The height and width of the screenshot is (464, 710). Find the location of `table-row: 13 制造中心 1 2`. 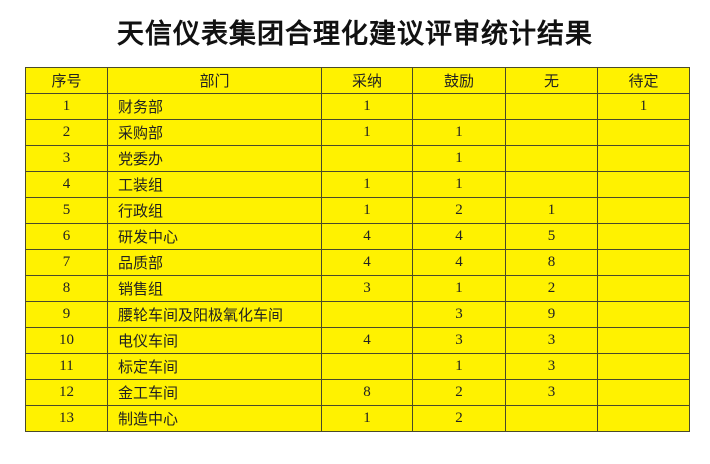

table-row: 13 制造中心 1 2 is located at coordinates (357, 418).